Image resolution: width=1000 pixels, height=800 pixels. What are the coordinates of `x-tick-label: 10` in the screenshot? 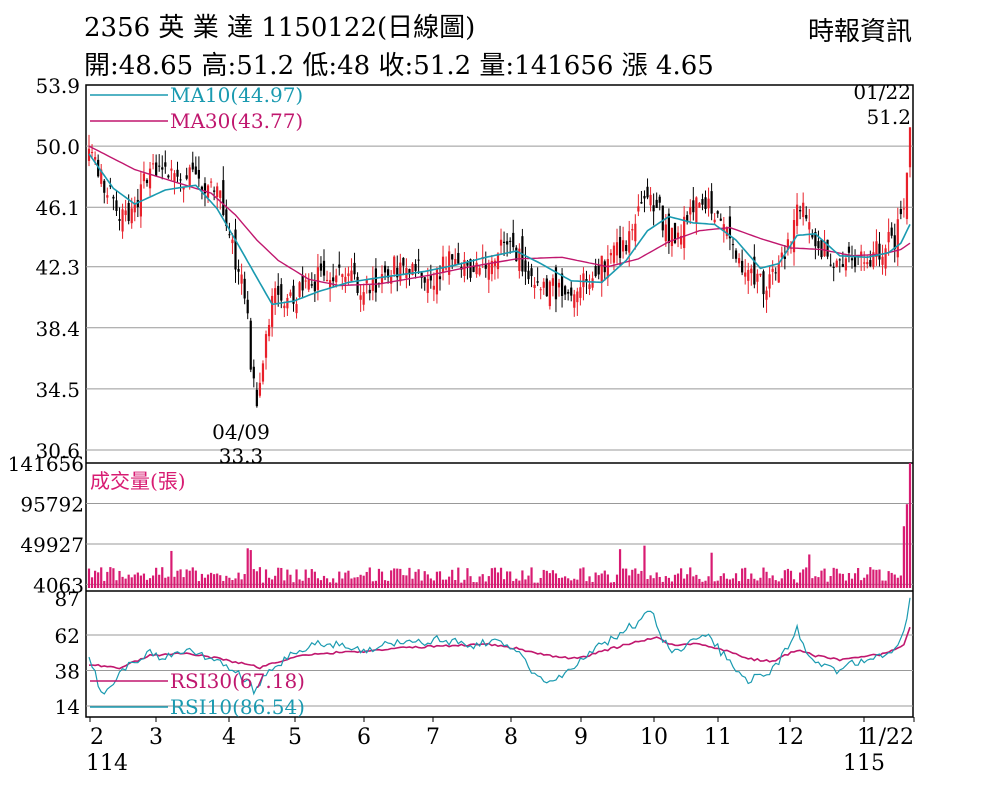 It's located at (654, 737).